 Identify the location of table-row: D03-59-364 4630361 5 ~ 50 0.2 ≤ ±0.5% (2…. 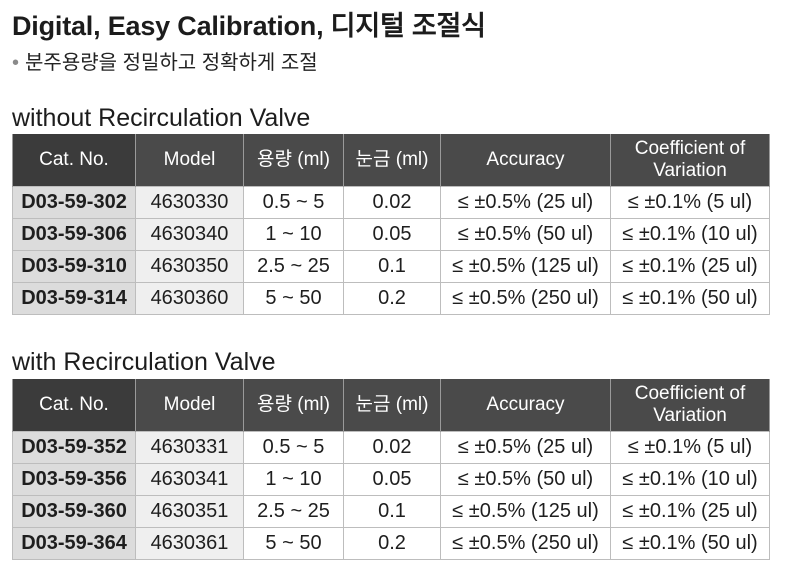
(391, 543).